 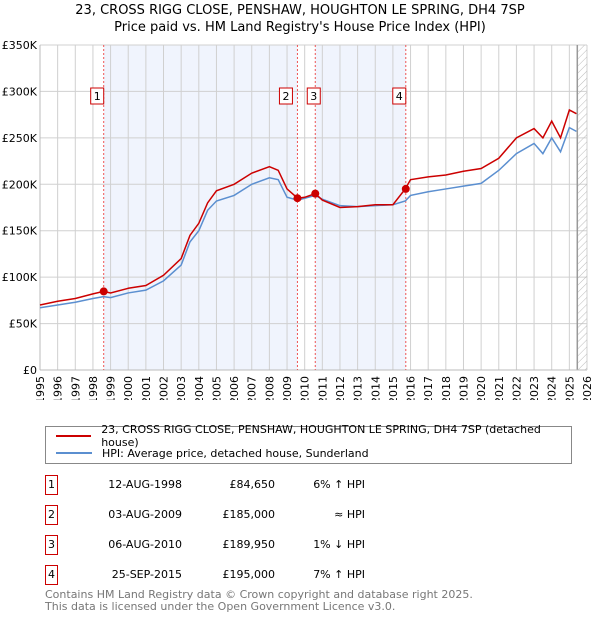 What do you see at coordinates (582, 207) in the screenshot?
I see `forecast-hatch` at bounding box center [582, 207].